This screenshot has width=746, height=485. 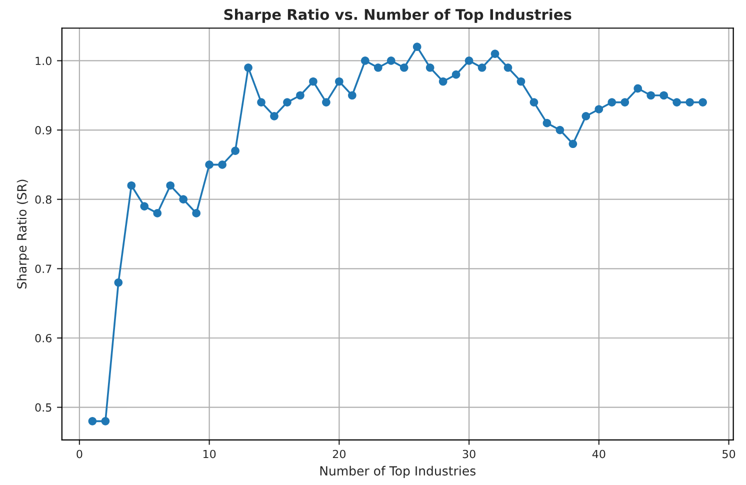 What do you see at coordinates (43, 338) in the screenshot?
I see `y-tick-label: 0.6` at bounding box center [43, 338].